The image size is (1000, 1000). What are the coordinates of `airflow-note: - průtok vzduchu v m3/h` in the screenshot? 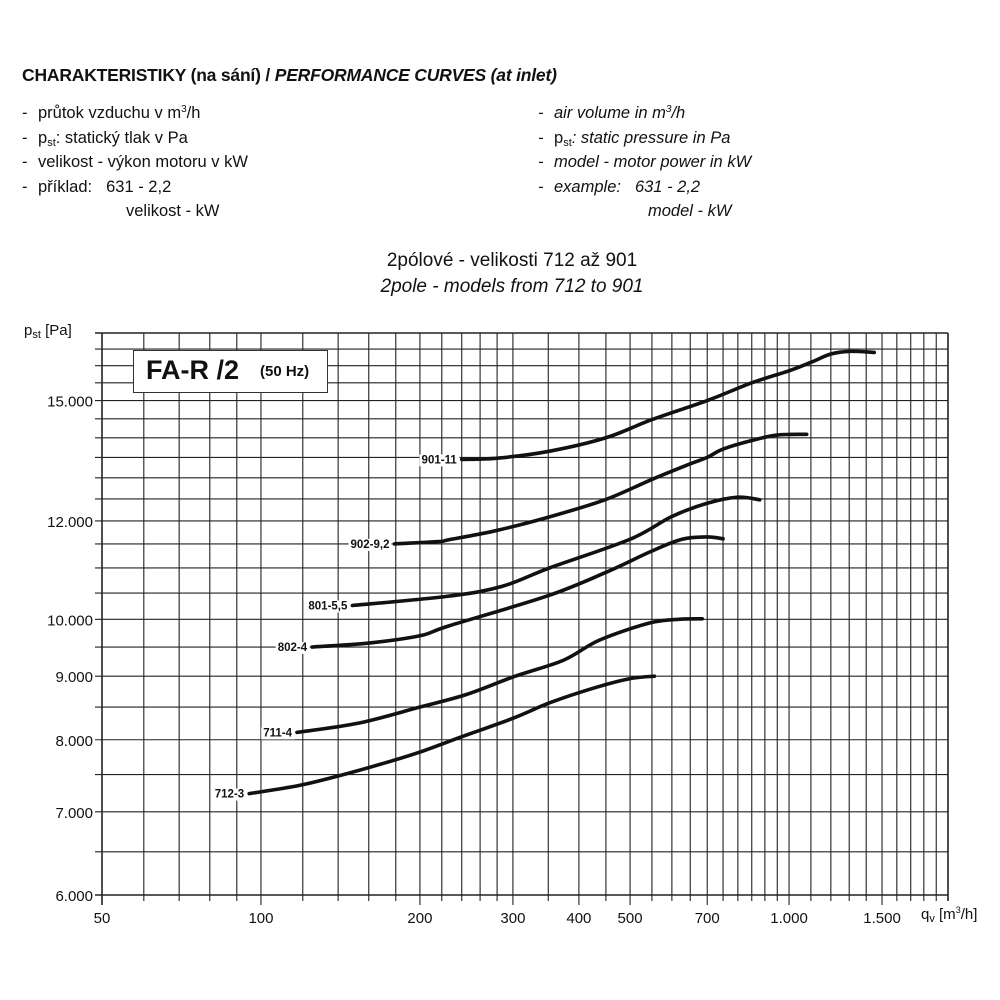 It's located at (135, 113).